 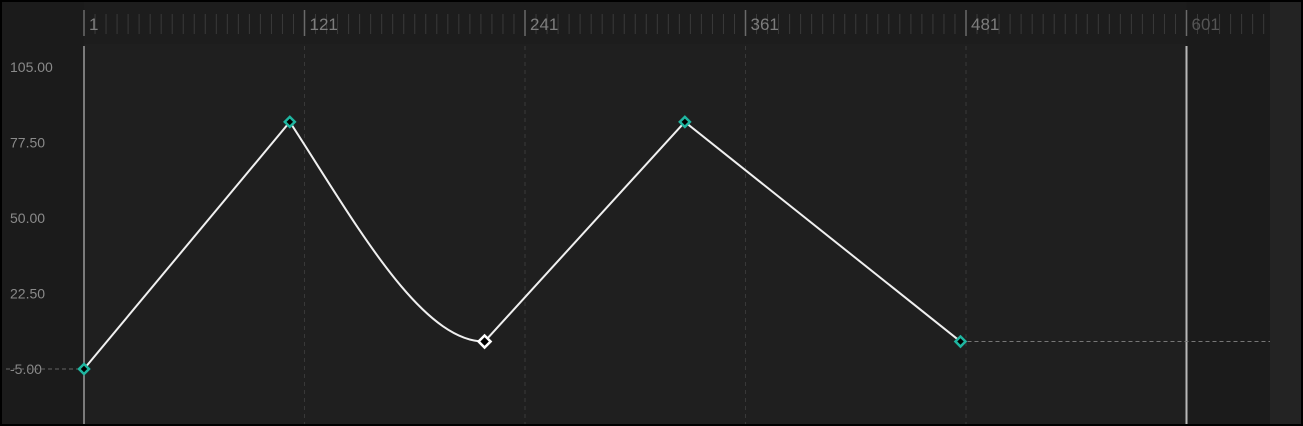 What do you see at coordinates (985, 24) in the screenshot?
I see `ruler-label: 481` at bounding box center [985, 24].